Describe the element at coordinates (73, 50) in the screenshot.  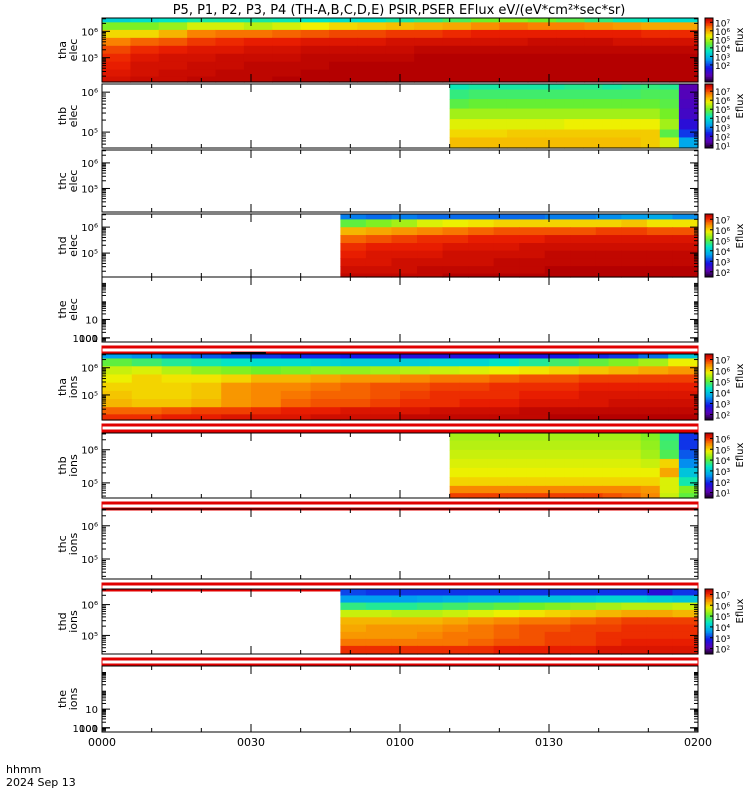
I see `panel-label-species: elec` at that location.